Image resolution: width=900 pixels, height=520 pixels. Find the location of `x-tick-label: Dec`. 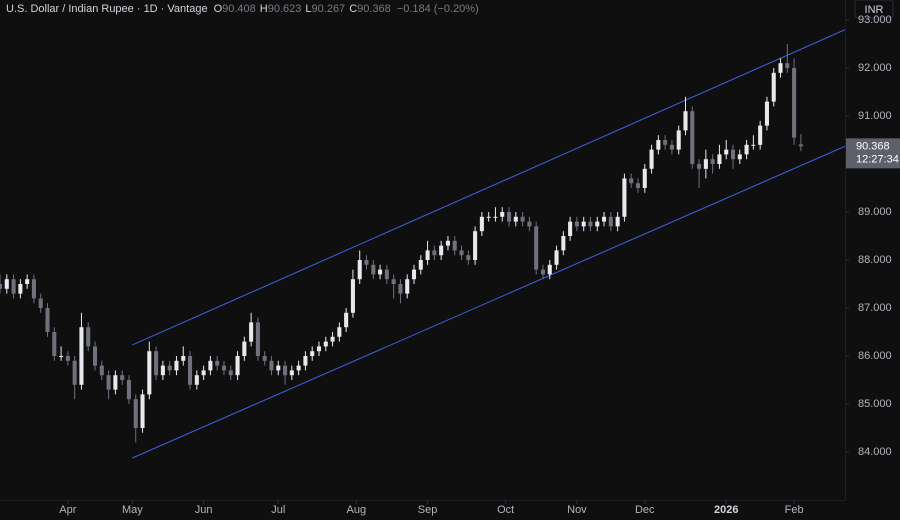

x-tick-label: Dec is located at coordinates (645, 510).